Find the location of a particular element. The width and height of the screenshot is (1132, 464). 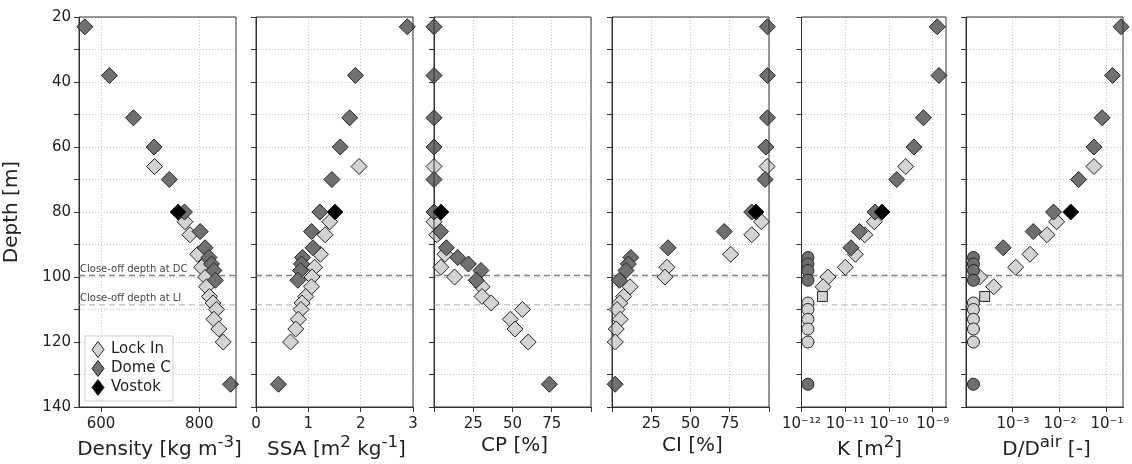

y-tick-label: 120 is located at coordinates (56, 340).